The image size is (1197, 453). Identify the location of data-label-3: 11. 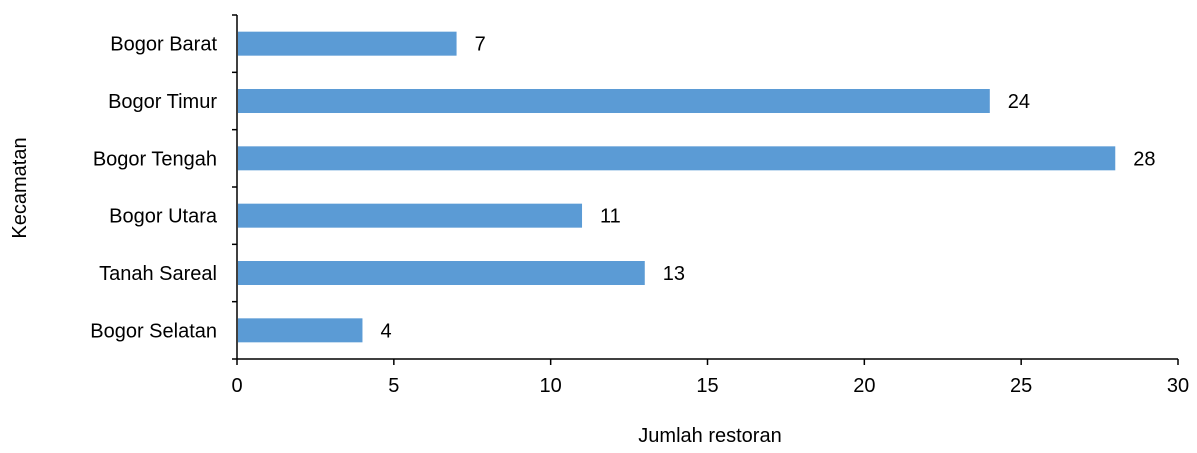
(610, 217).